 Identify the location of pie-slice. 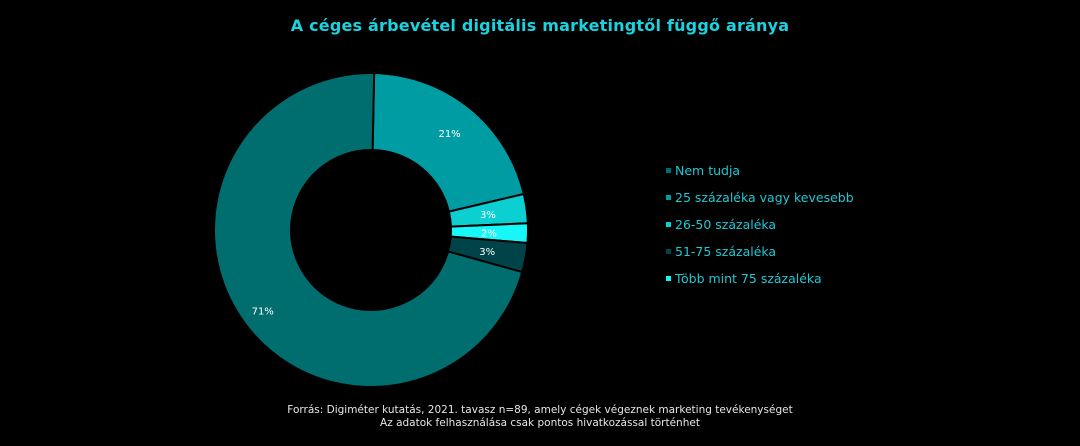
(448, 142).